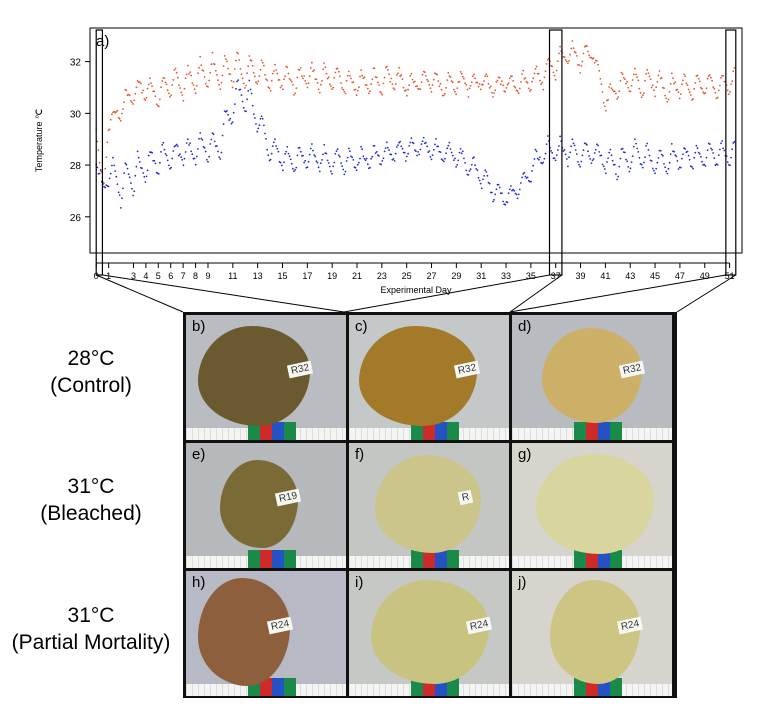 This screenshot has width=765, height=711. What do you see at coordinates (96, 276) in the screenshot?
I see `x-tick-label: 0` at bounding box center [96, 276].